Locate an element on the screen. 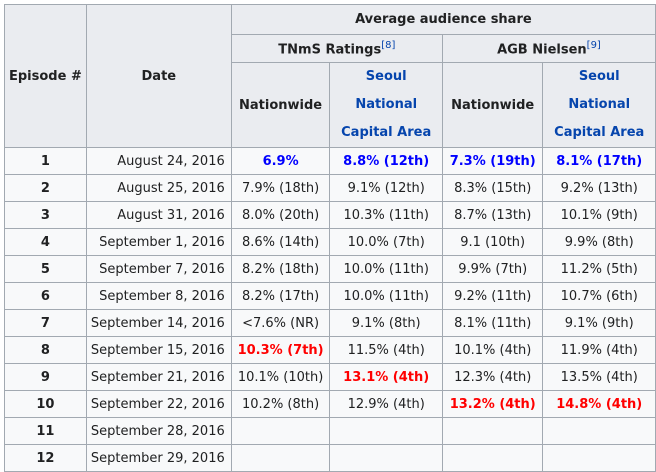 This screenshot has width=656, height=472. tnms-seoul-link: Seoul National Capital Area is located at coordinates (386, 104).